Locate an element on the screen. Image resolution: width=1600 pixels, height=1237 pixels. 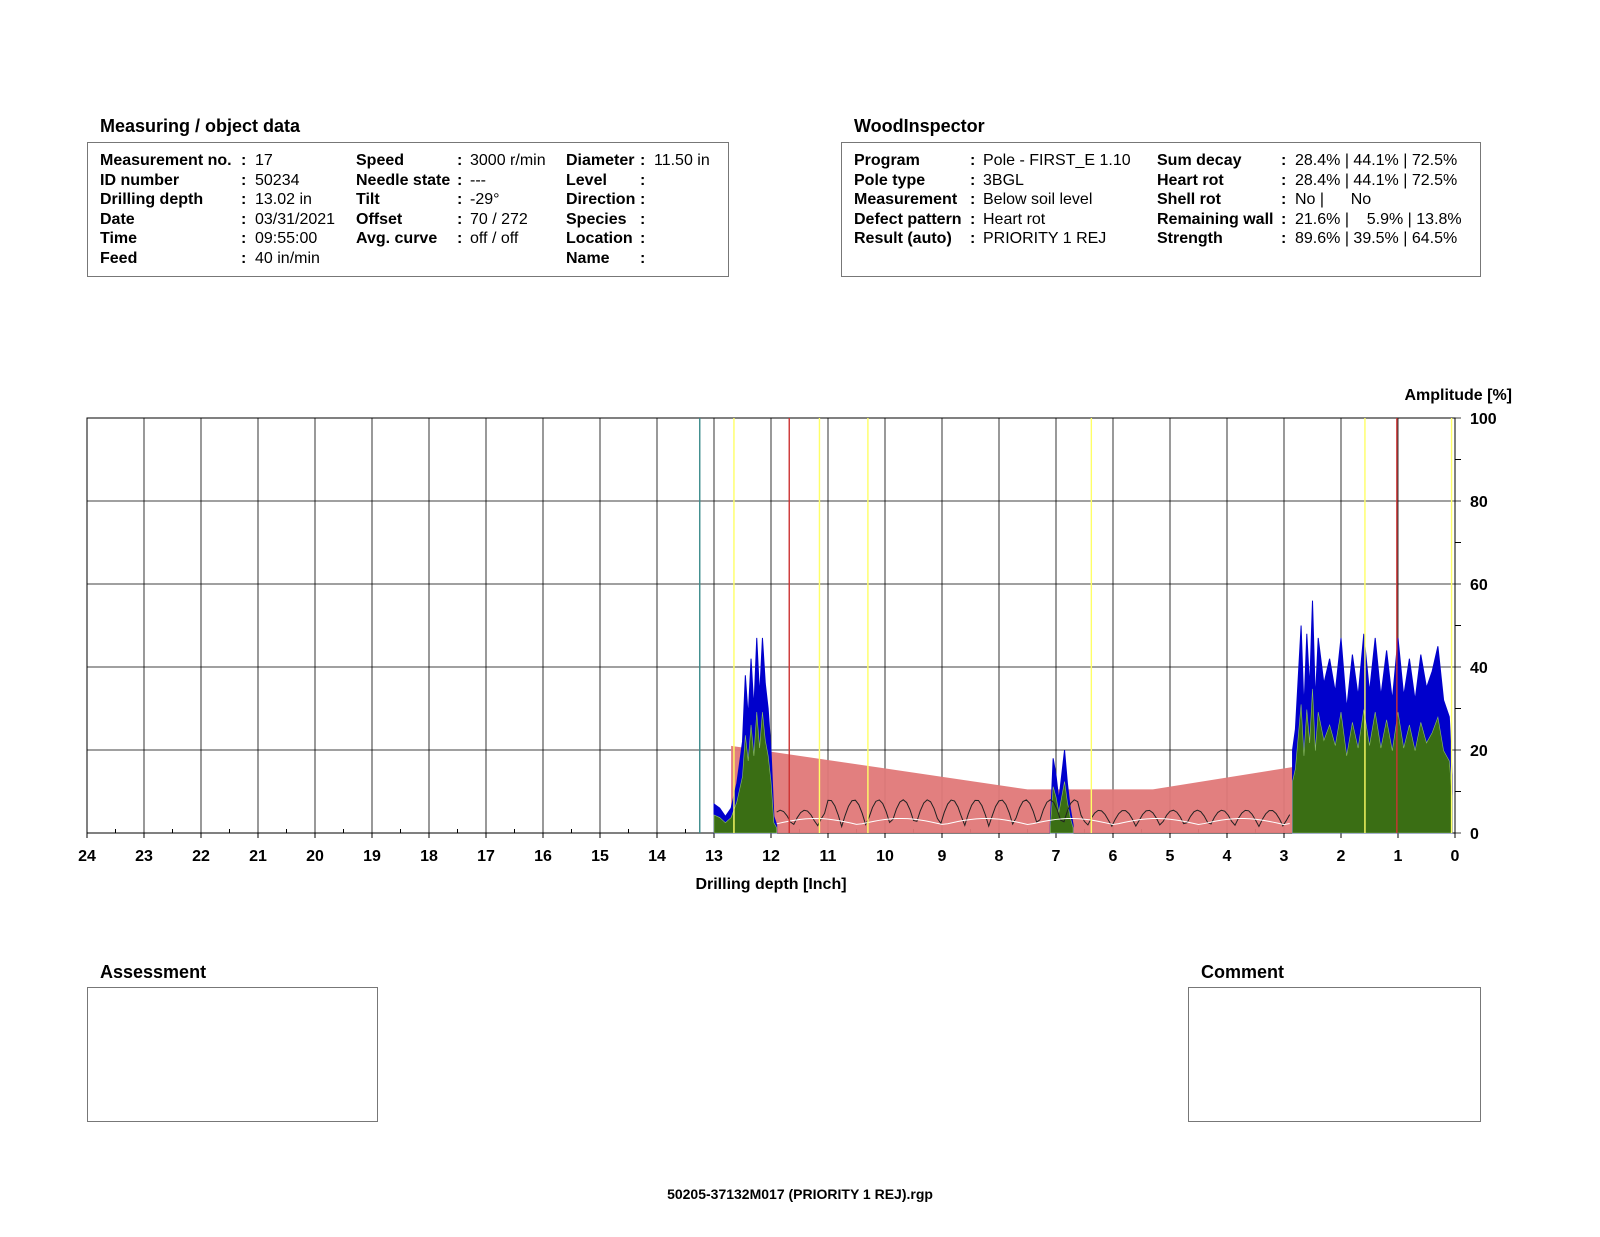
kv-label: Avg. curve is located at coordinates (397, 239).